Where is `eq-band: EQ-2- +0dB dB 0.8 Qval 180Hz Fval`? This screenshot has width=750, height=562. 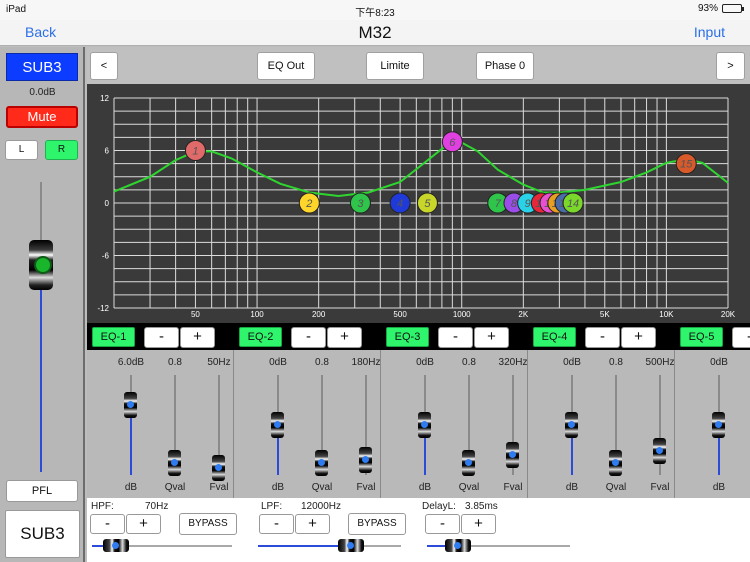 eq-band: EQ-2- +0dB dB 0.8 Qval 180Hz Fval is located at coordinates (307, 410).